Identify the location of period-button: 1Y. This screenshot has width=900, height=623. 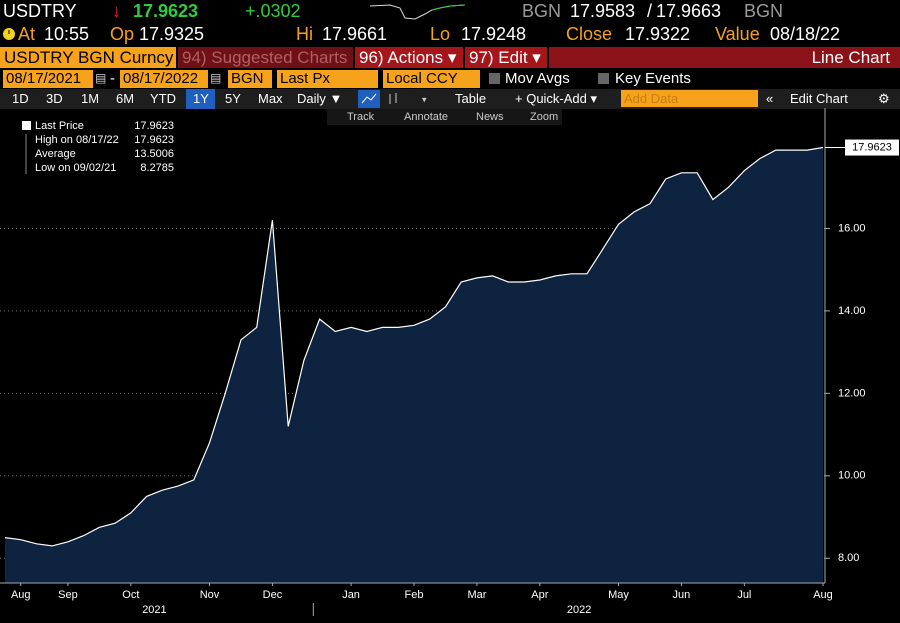
(201, 98).